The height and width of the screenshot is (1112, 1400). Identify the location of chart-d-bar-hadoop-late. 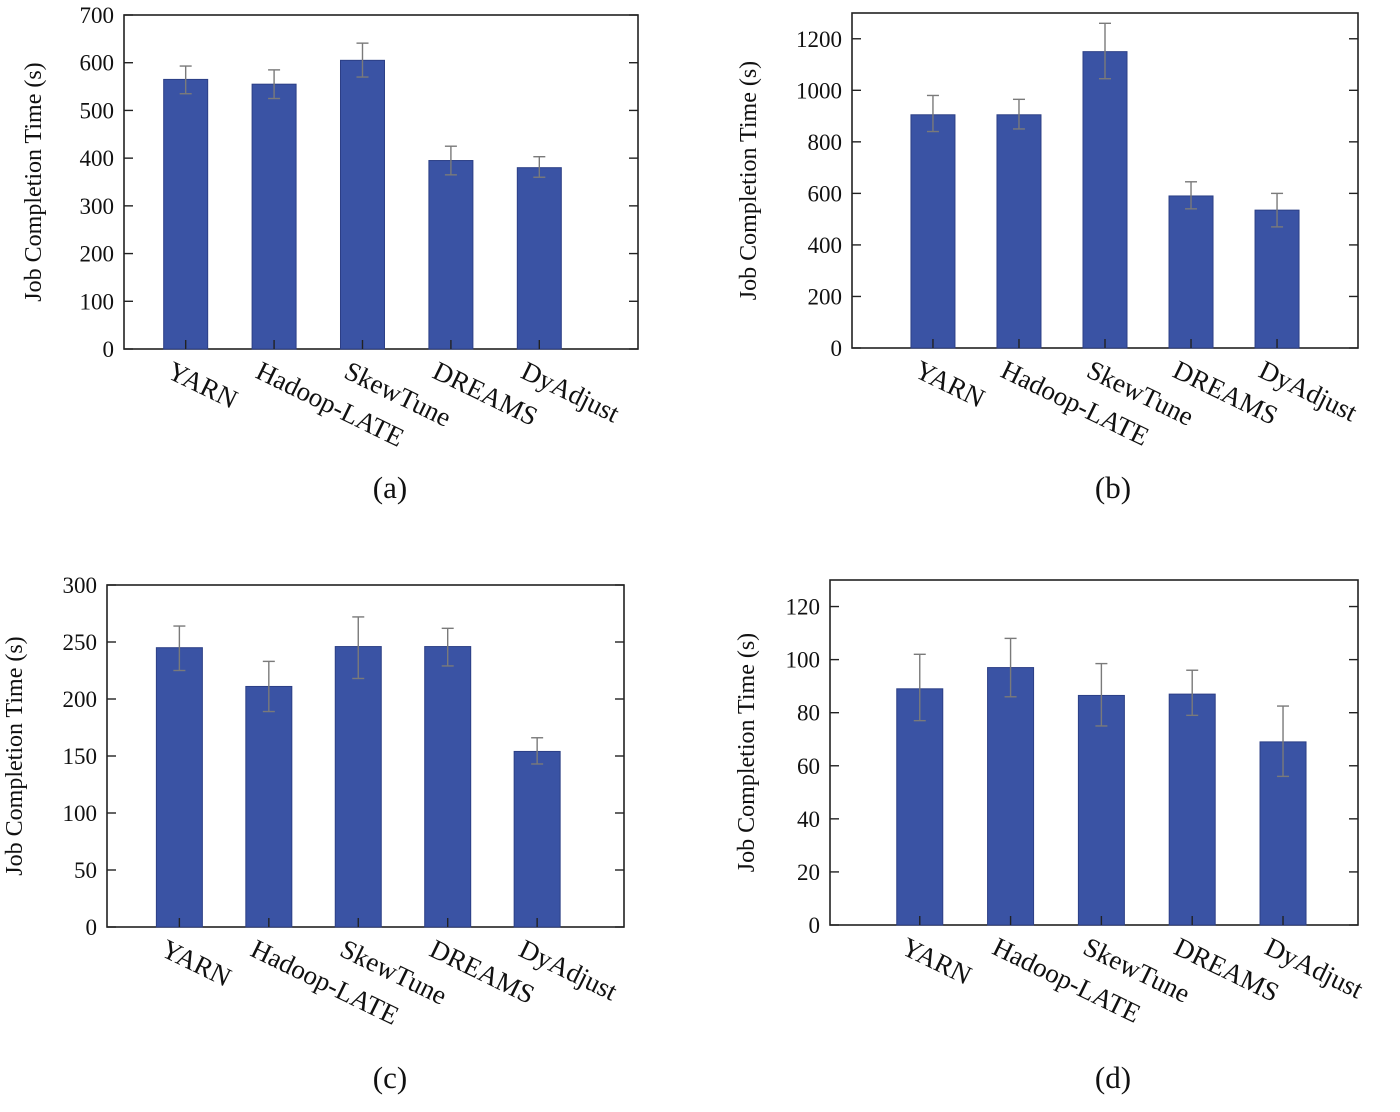
(1011, 796).